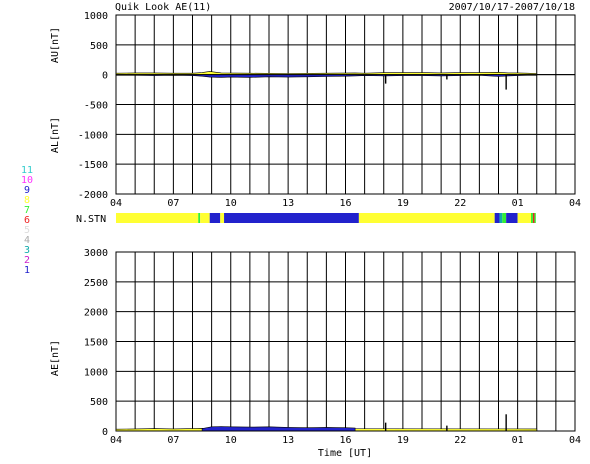  What do you see at coordinates (27, 170) in the screenshot?
I see `station-legend-number: 11` at bounding box center [27, 170].